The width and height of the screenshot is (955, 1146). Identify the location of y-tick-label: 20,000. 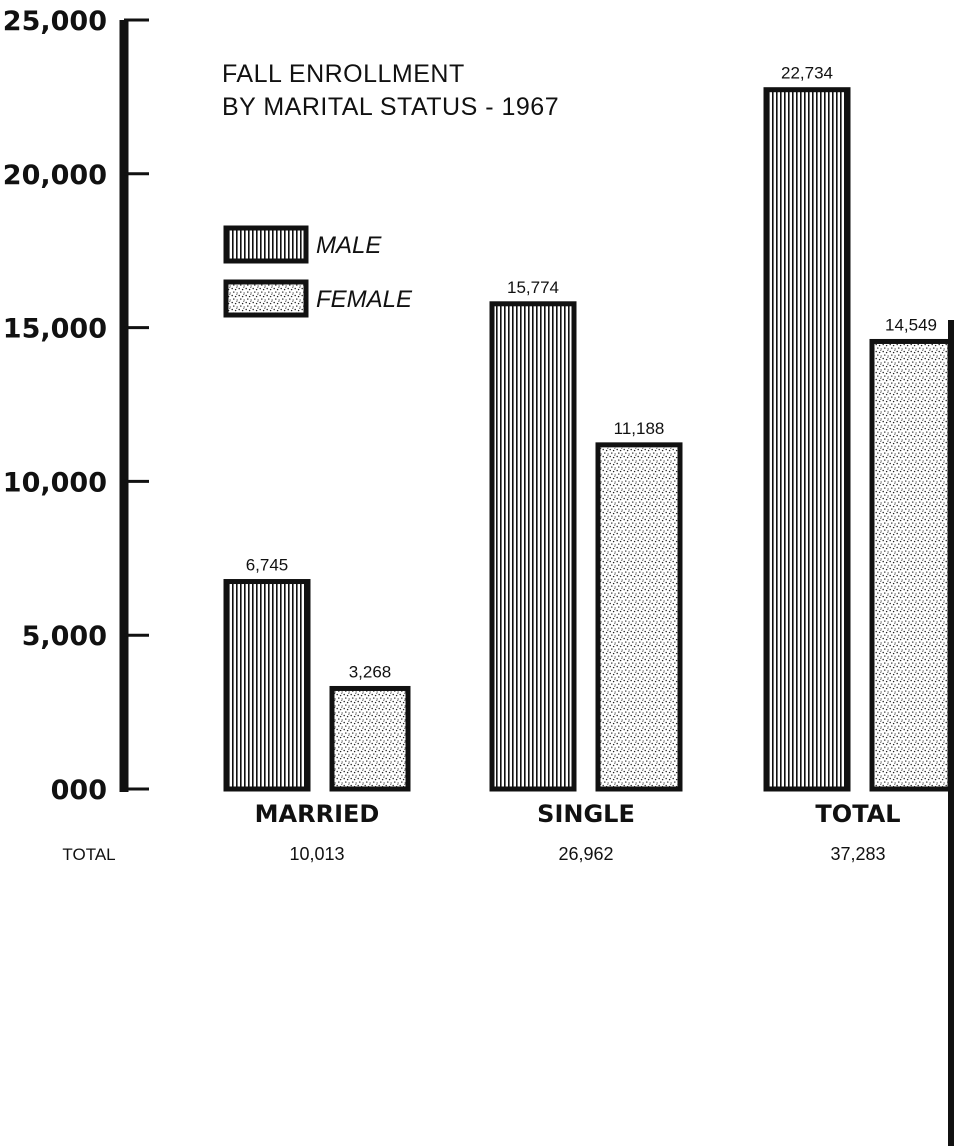
(55, 175).